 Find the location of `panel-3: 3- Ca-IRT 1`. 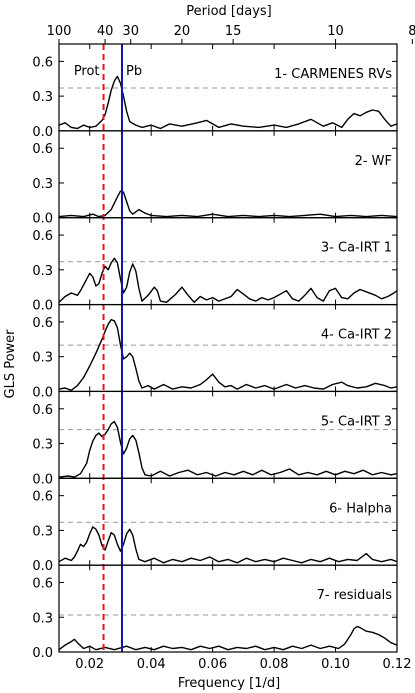

panel-3: 3- Ca-IRT 1 is located at coordinates (228, 272).